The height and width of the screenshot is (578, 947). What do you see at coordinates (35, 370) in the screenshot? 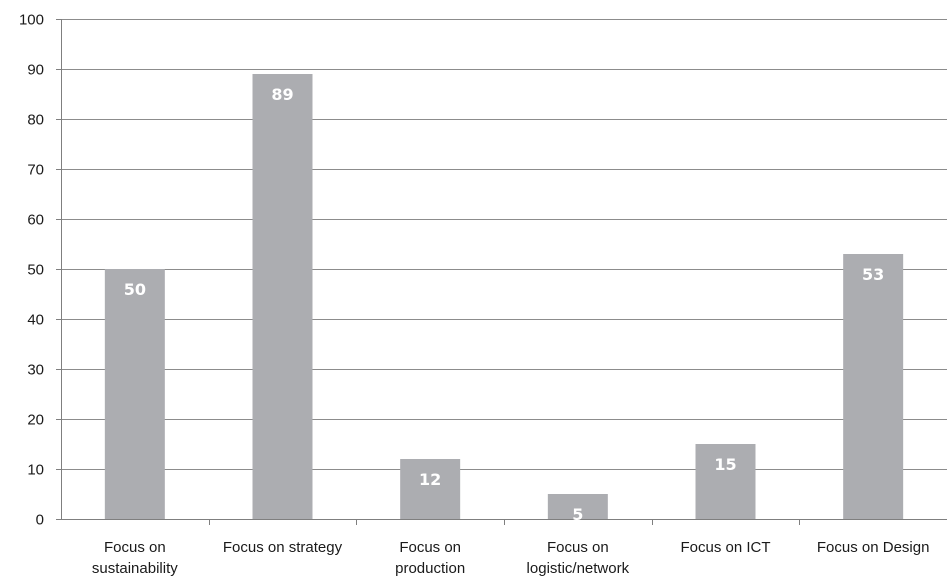
I see `y-tick-label-30: 30` at bounding box center [35, 370].